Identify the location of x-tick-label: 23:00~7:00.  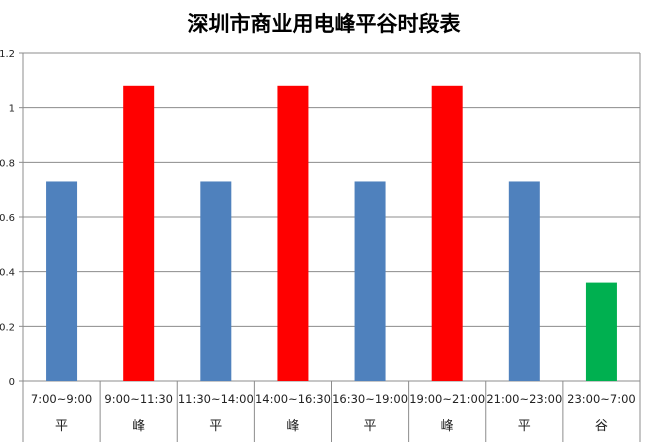
(601, 399).